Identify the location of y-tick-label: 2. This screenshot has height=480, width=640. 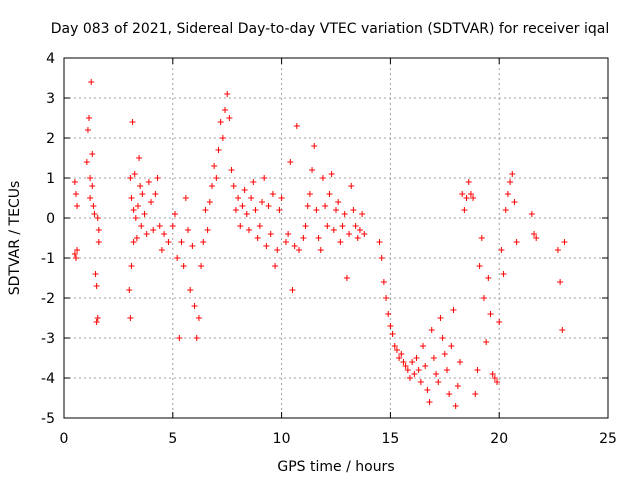
(50, 139).